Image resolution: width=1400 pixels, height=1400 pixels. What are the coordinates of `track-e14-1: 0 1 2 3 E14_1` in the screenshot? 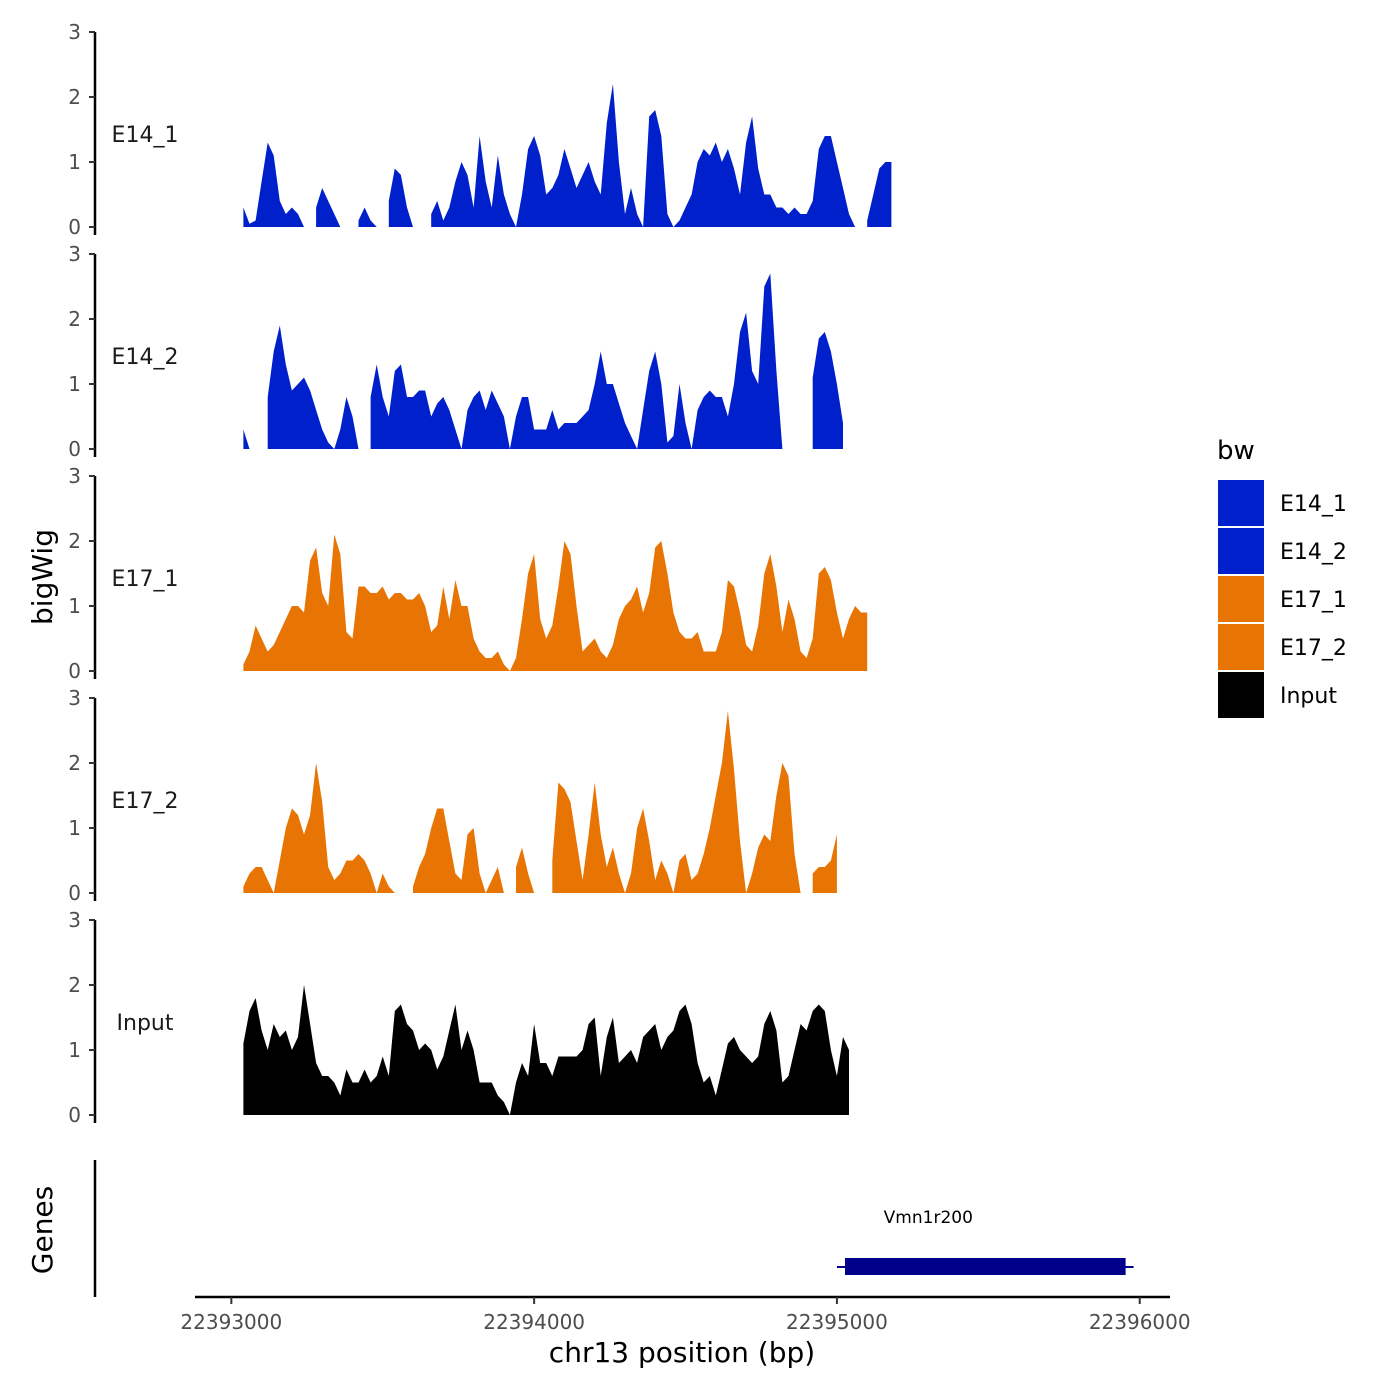 It's located at (480, 129).